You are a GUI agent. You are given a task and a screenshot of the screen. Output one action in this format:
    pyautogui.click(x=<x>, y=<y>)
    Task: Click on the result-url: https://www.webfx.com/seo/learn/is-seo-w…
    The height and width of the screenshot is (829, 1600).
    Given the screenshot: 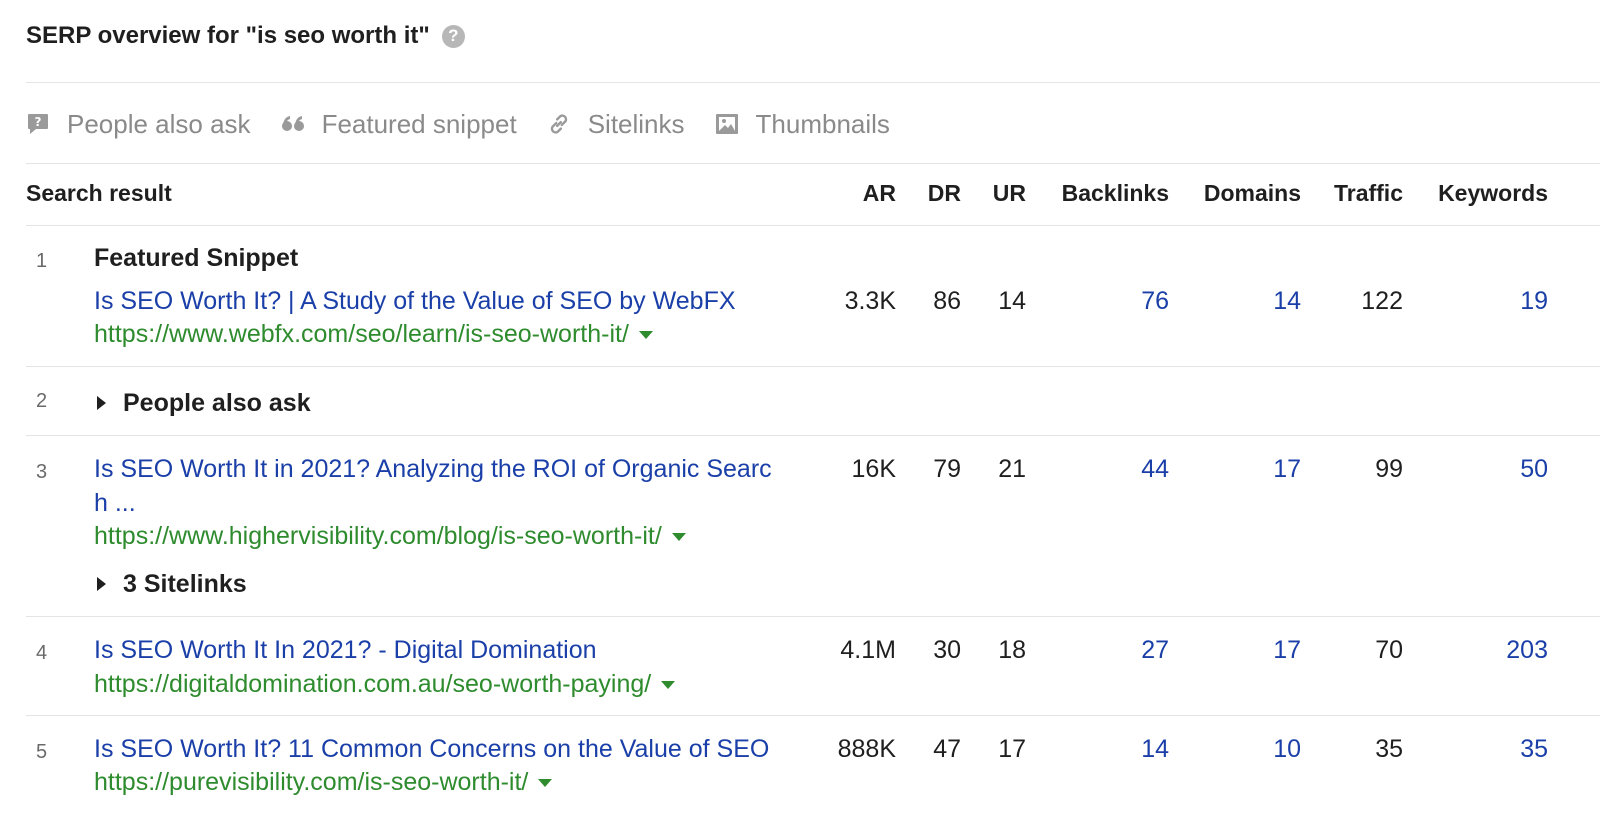 What is the action you would take?
    pyautogui.click(x=373, y=334)
    